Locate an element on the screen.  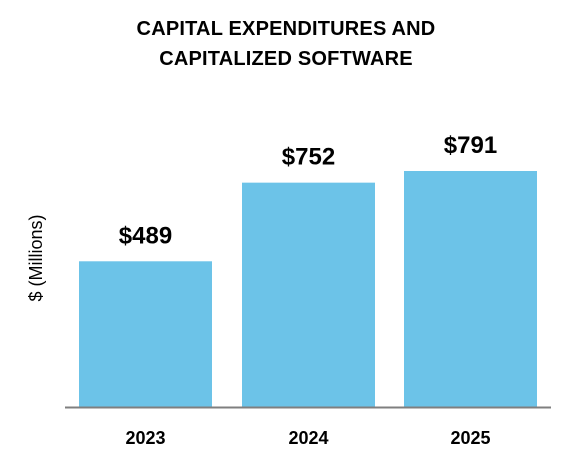
data-label-2024: $752 is located at coordinates (308, 157).